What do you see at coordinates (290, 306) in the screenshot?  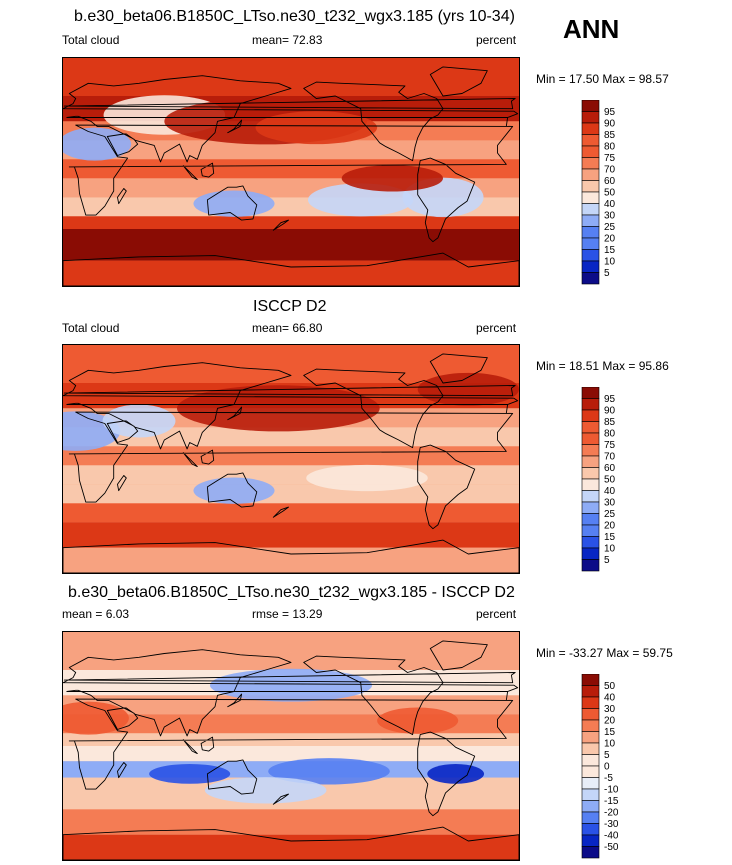 I see `panel-2-title: ISCCP D2` at bounding box center [290, 306].